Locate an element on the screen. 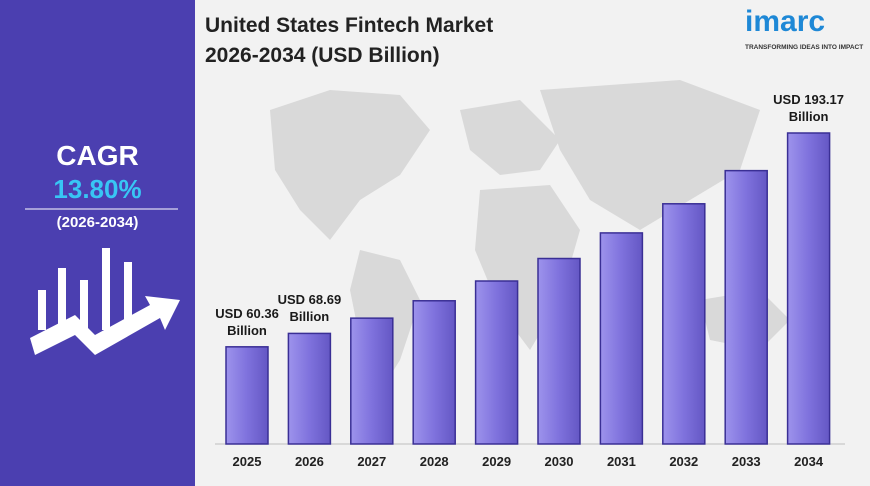  x-tick-label: 2027 is located at coordinates (371, 461).